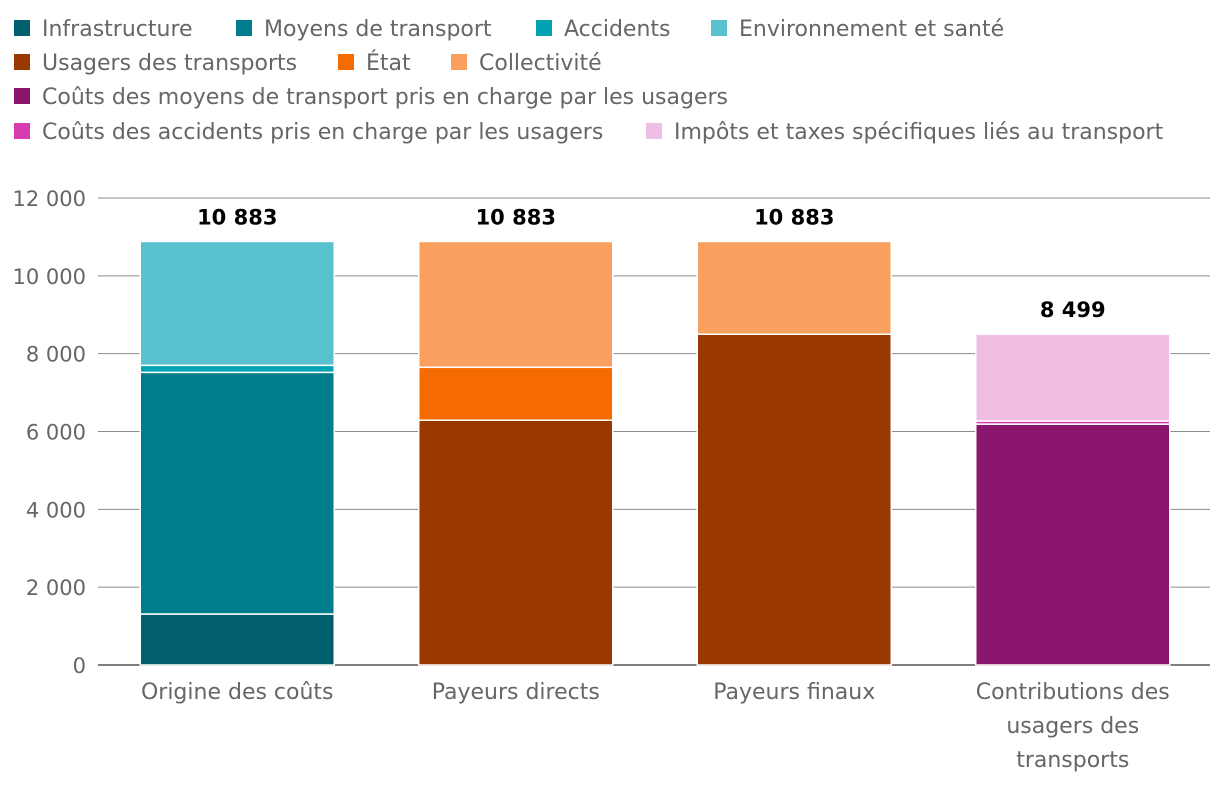  Describe the element at coordinates (617, 29) in the screenshot. I see `legend-label: Accidents` at that location.